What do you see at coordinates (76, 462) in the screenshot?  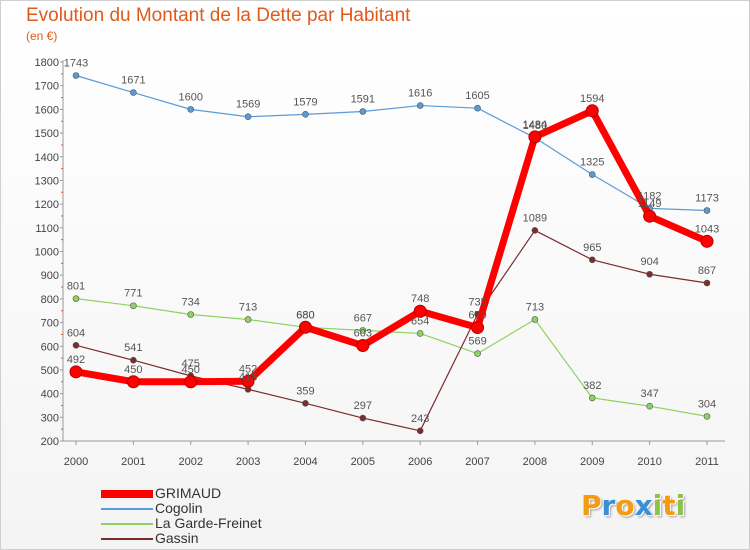 I see `x-tick-label: 2000` at bounding box center [76, 462].